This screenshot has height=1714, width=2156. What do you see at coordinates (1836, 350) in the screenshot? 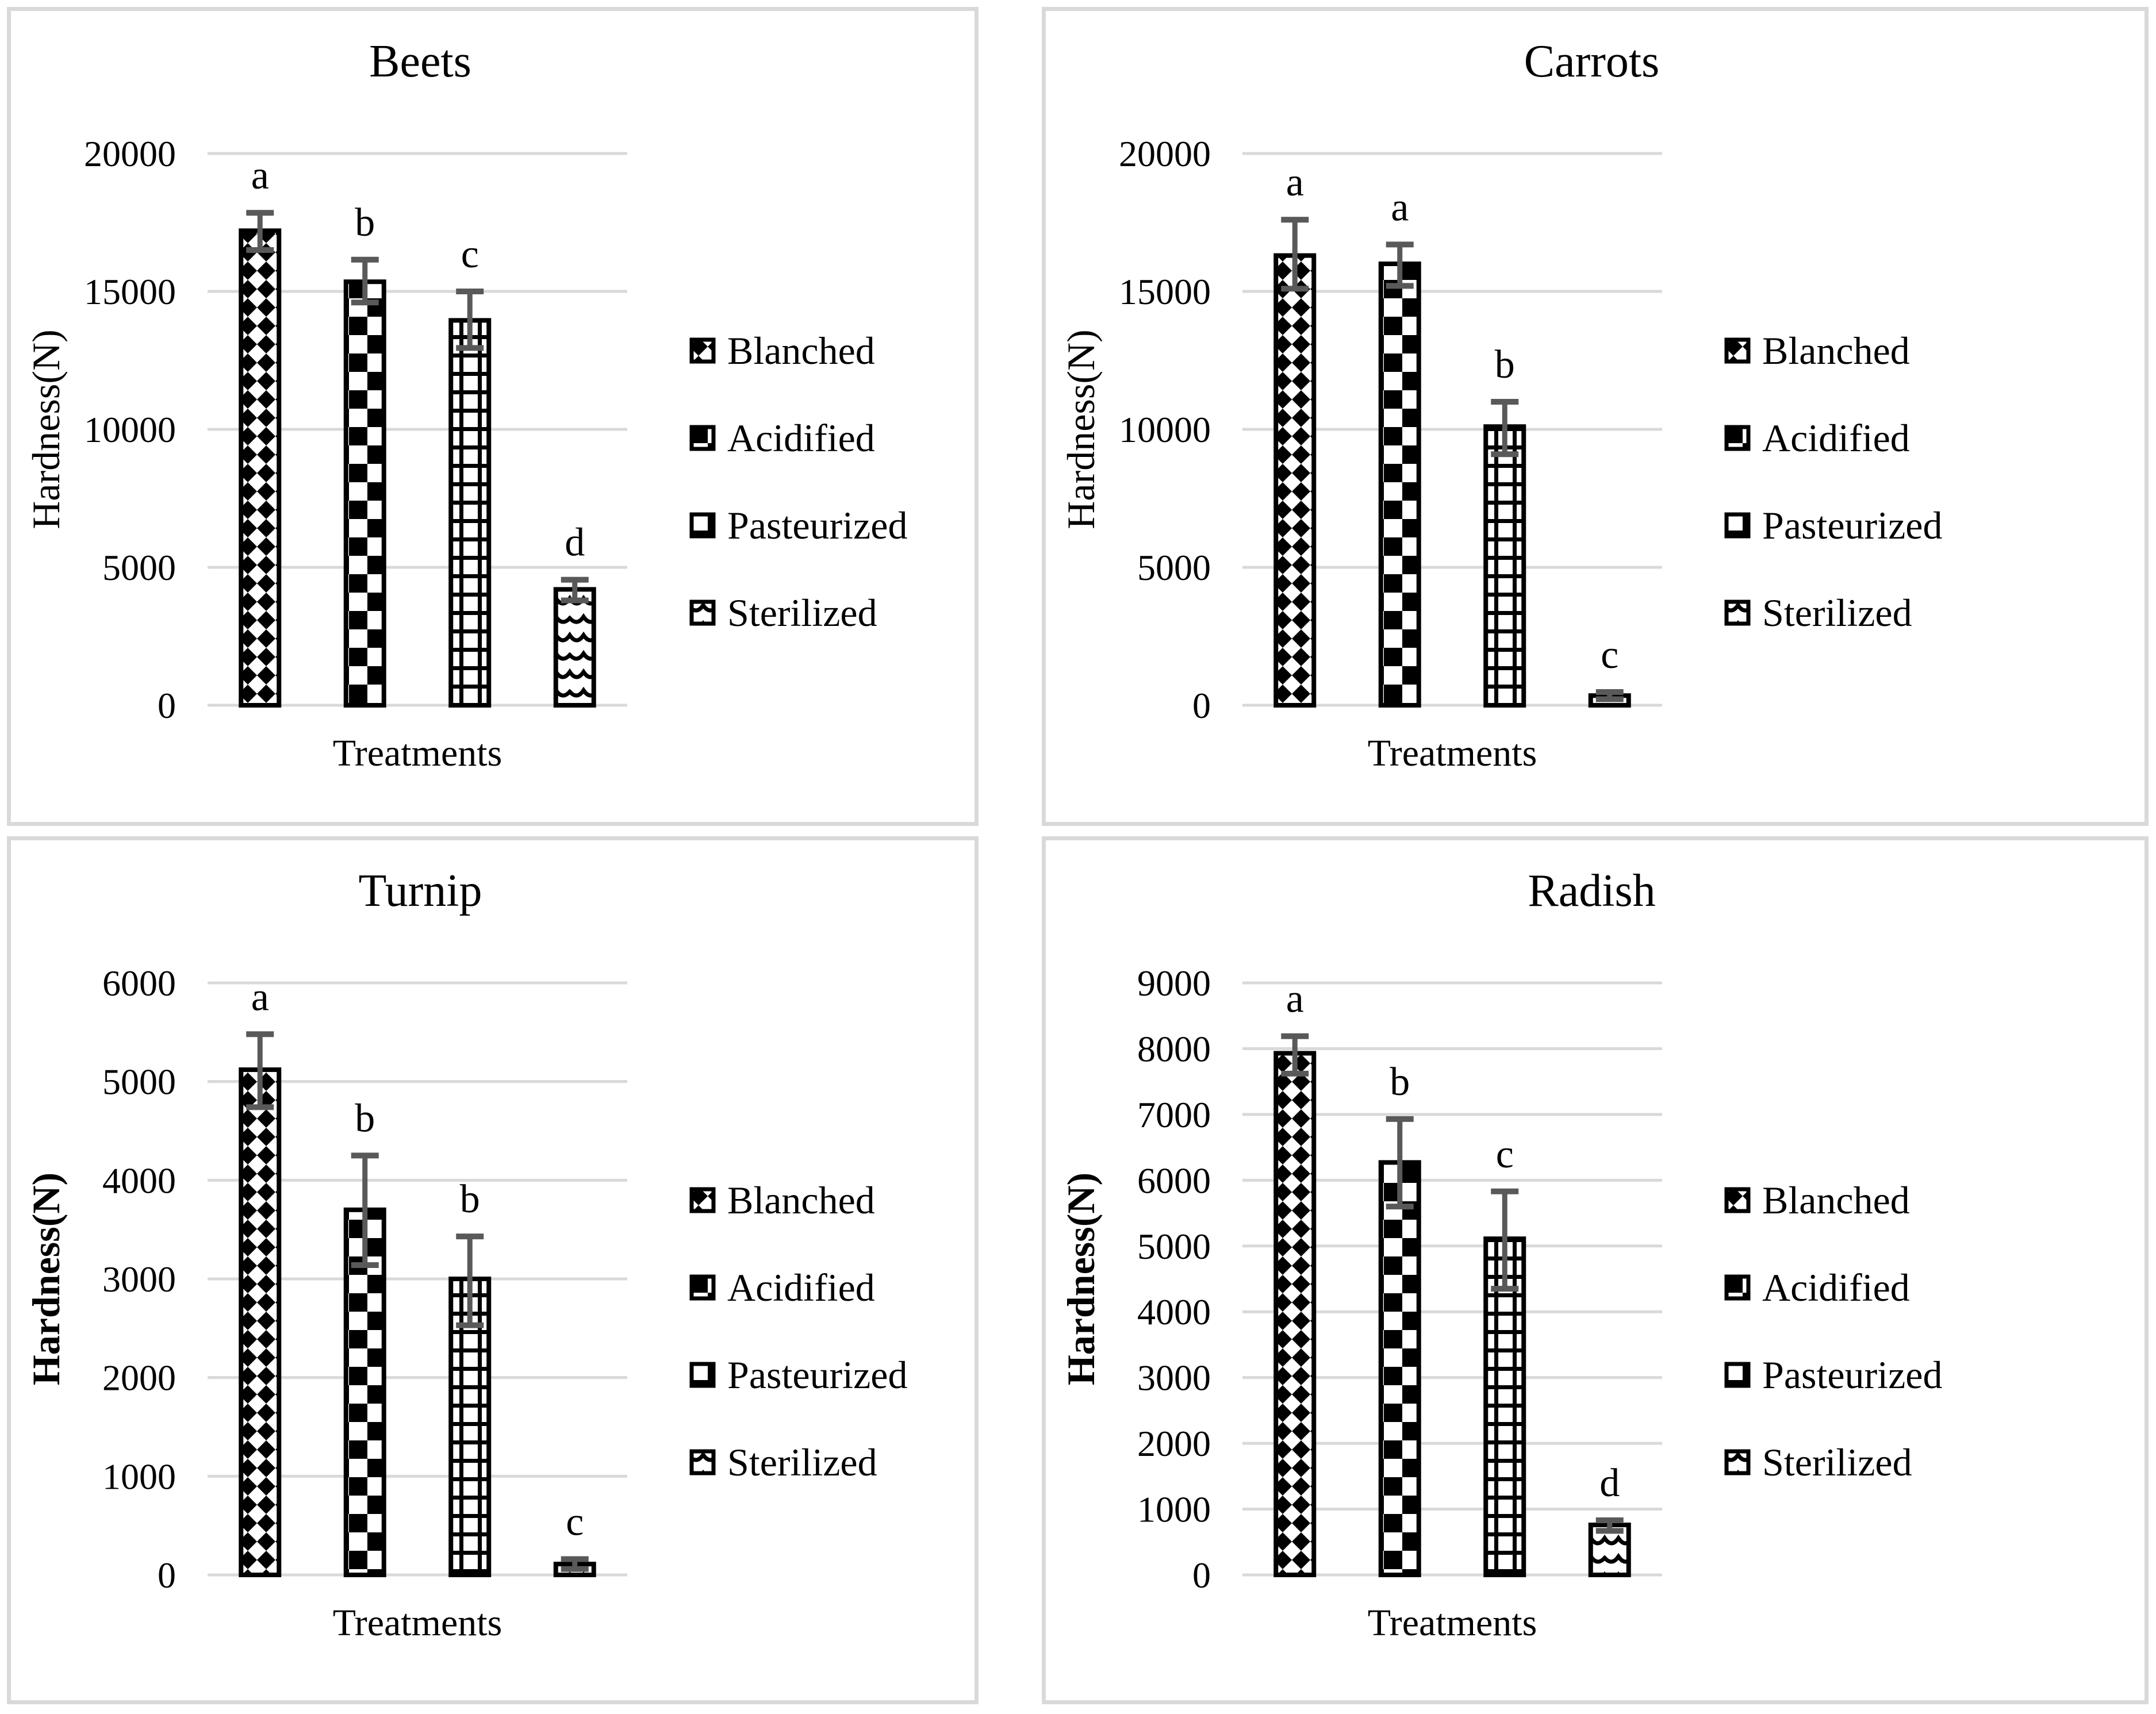
I see `legend-label: Blanched` at bounding box center [1836, 350].